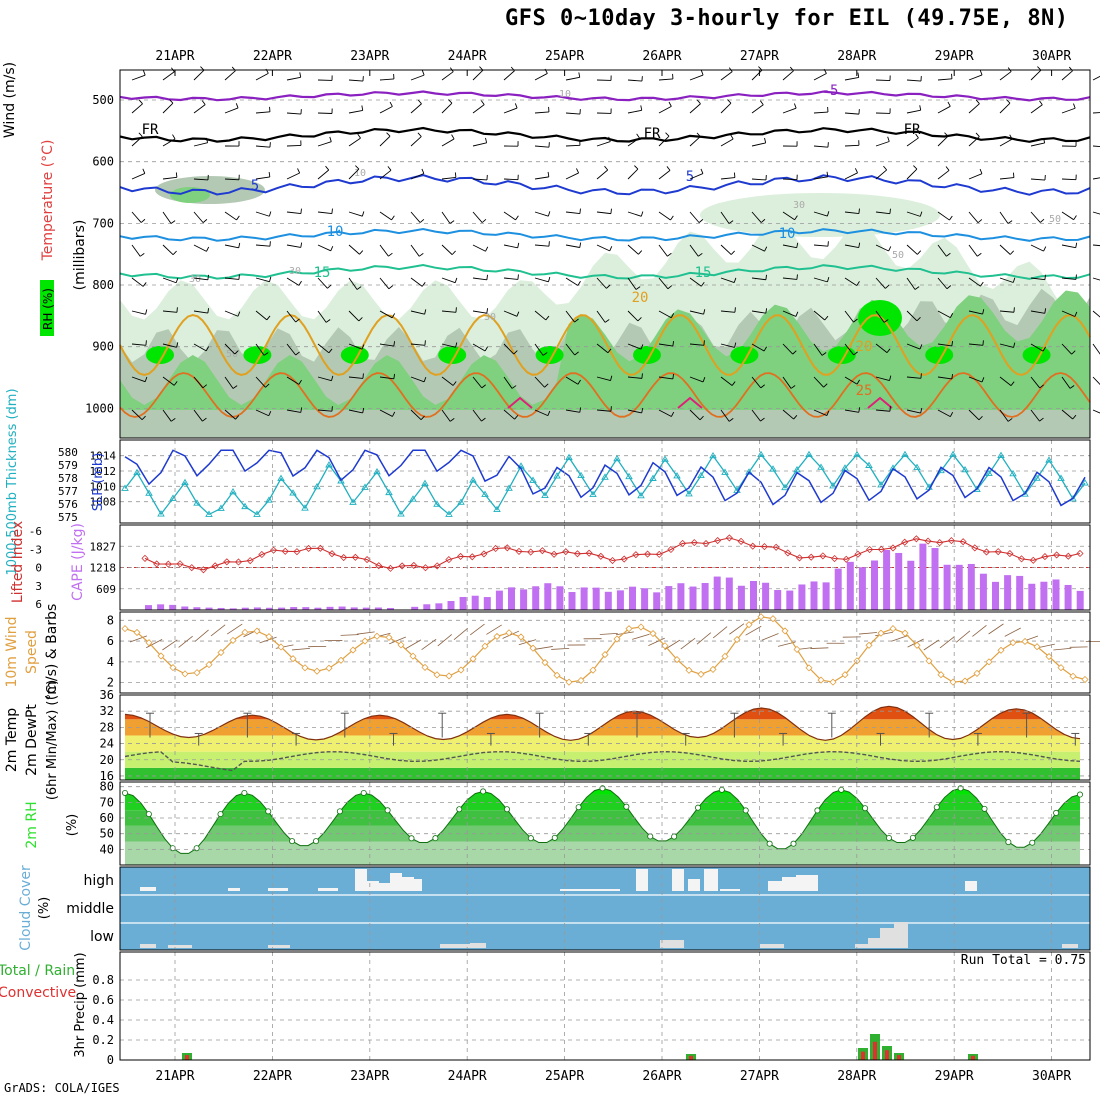 The height and width of the screenshot is (1100, 1100). I want to click on lifted-index-tick-label: 3, so click(38, 586).